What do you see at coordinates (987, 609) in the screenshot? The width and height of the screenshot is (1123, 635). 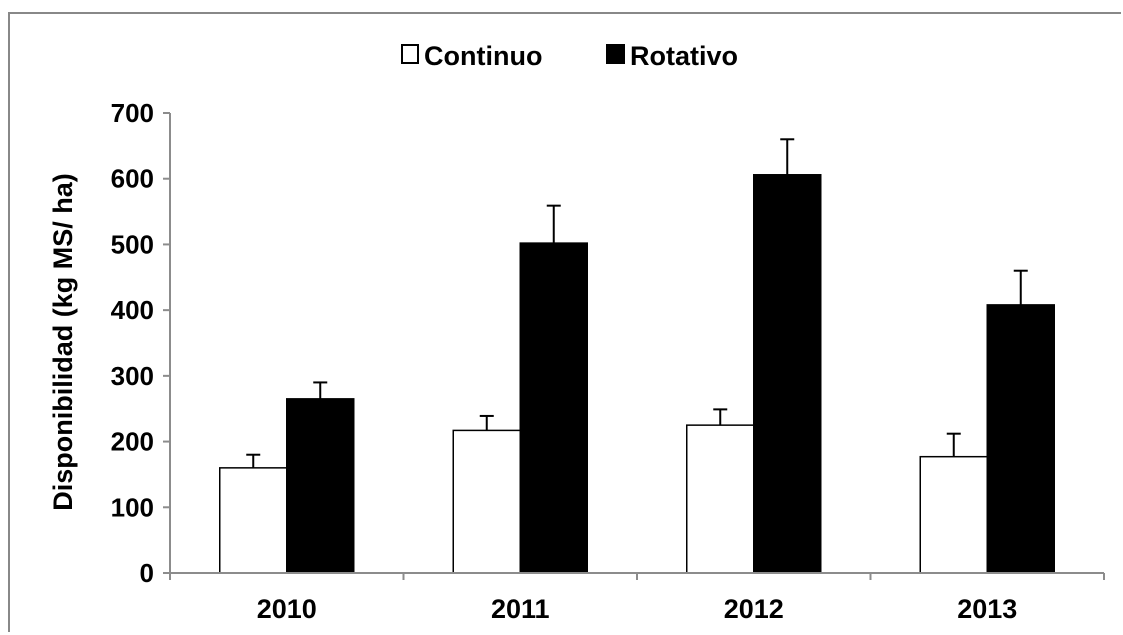 I see `x-tick-label: 2013` at bounding box center [987, 609].